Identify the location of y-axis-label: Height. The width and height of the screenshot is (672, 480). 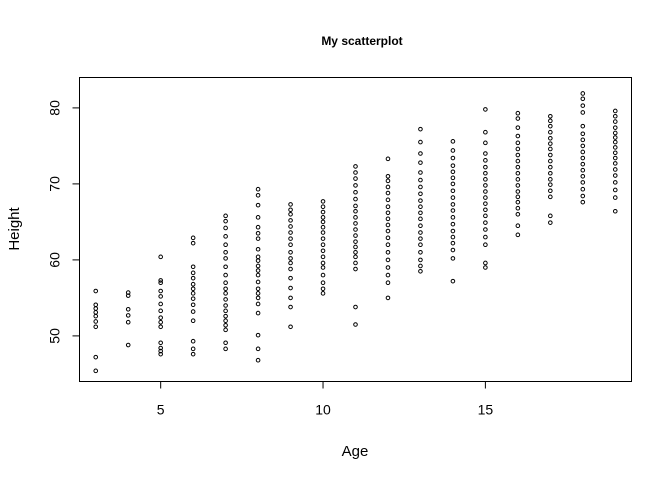
(14, 228).